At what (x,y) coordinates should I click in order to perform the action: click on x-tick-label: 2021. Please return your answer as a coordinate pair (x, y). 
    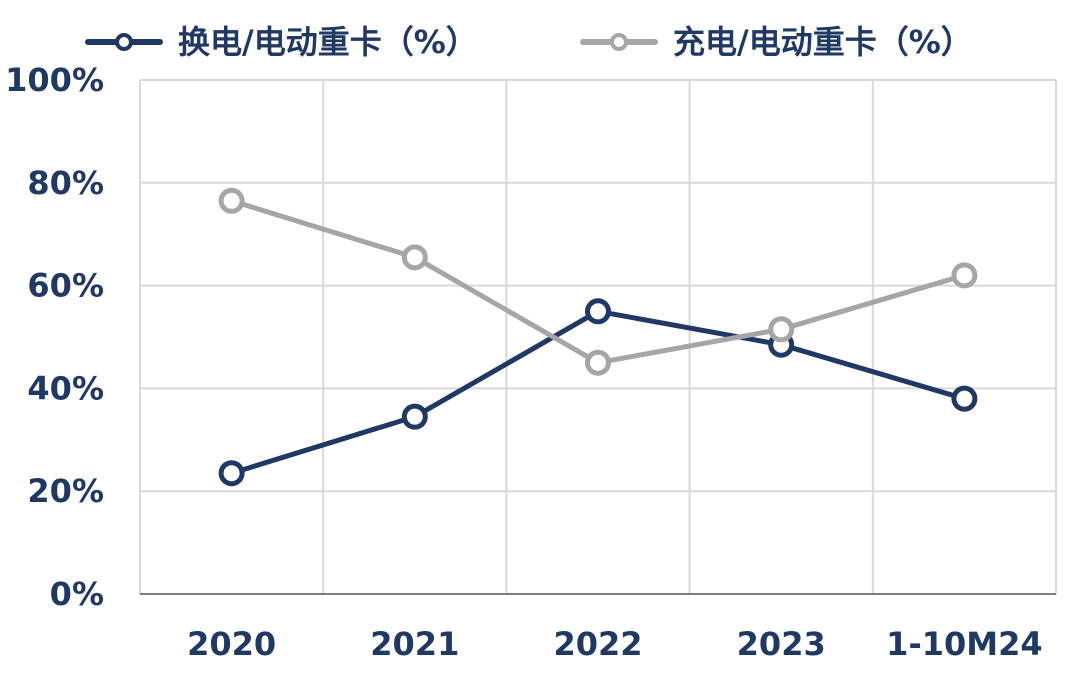
    Looking at the image, I should click on (414, 644).